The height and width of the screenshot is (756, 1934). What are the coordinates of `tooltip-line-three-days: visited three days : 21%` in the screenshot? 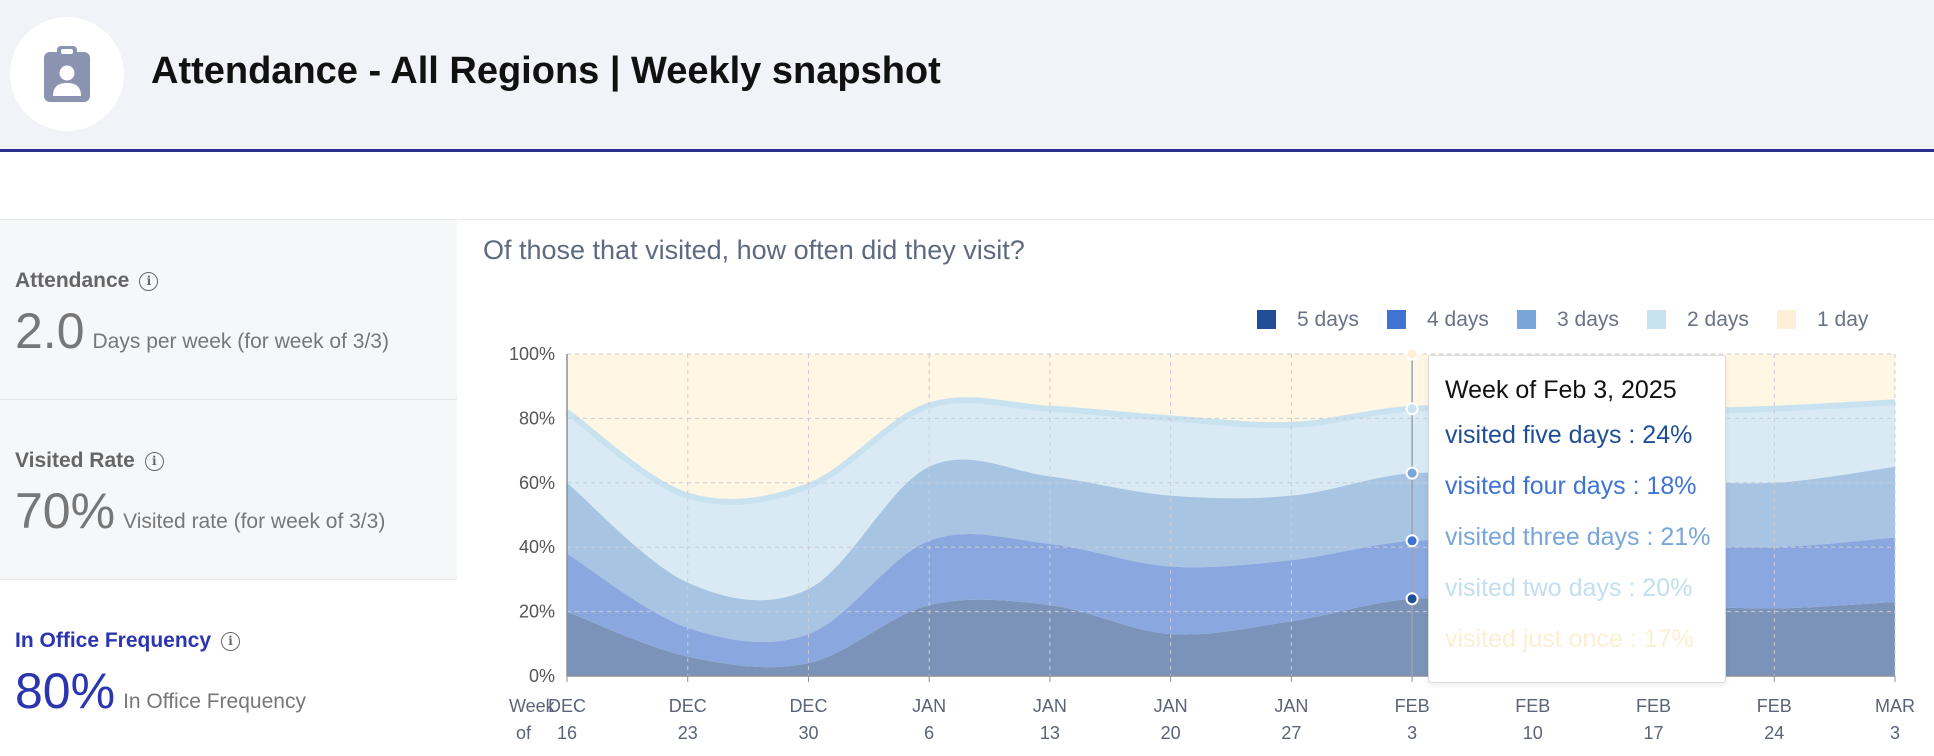 It's located at (1578, 537).